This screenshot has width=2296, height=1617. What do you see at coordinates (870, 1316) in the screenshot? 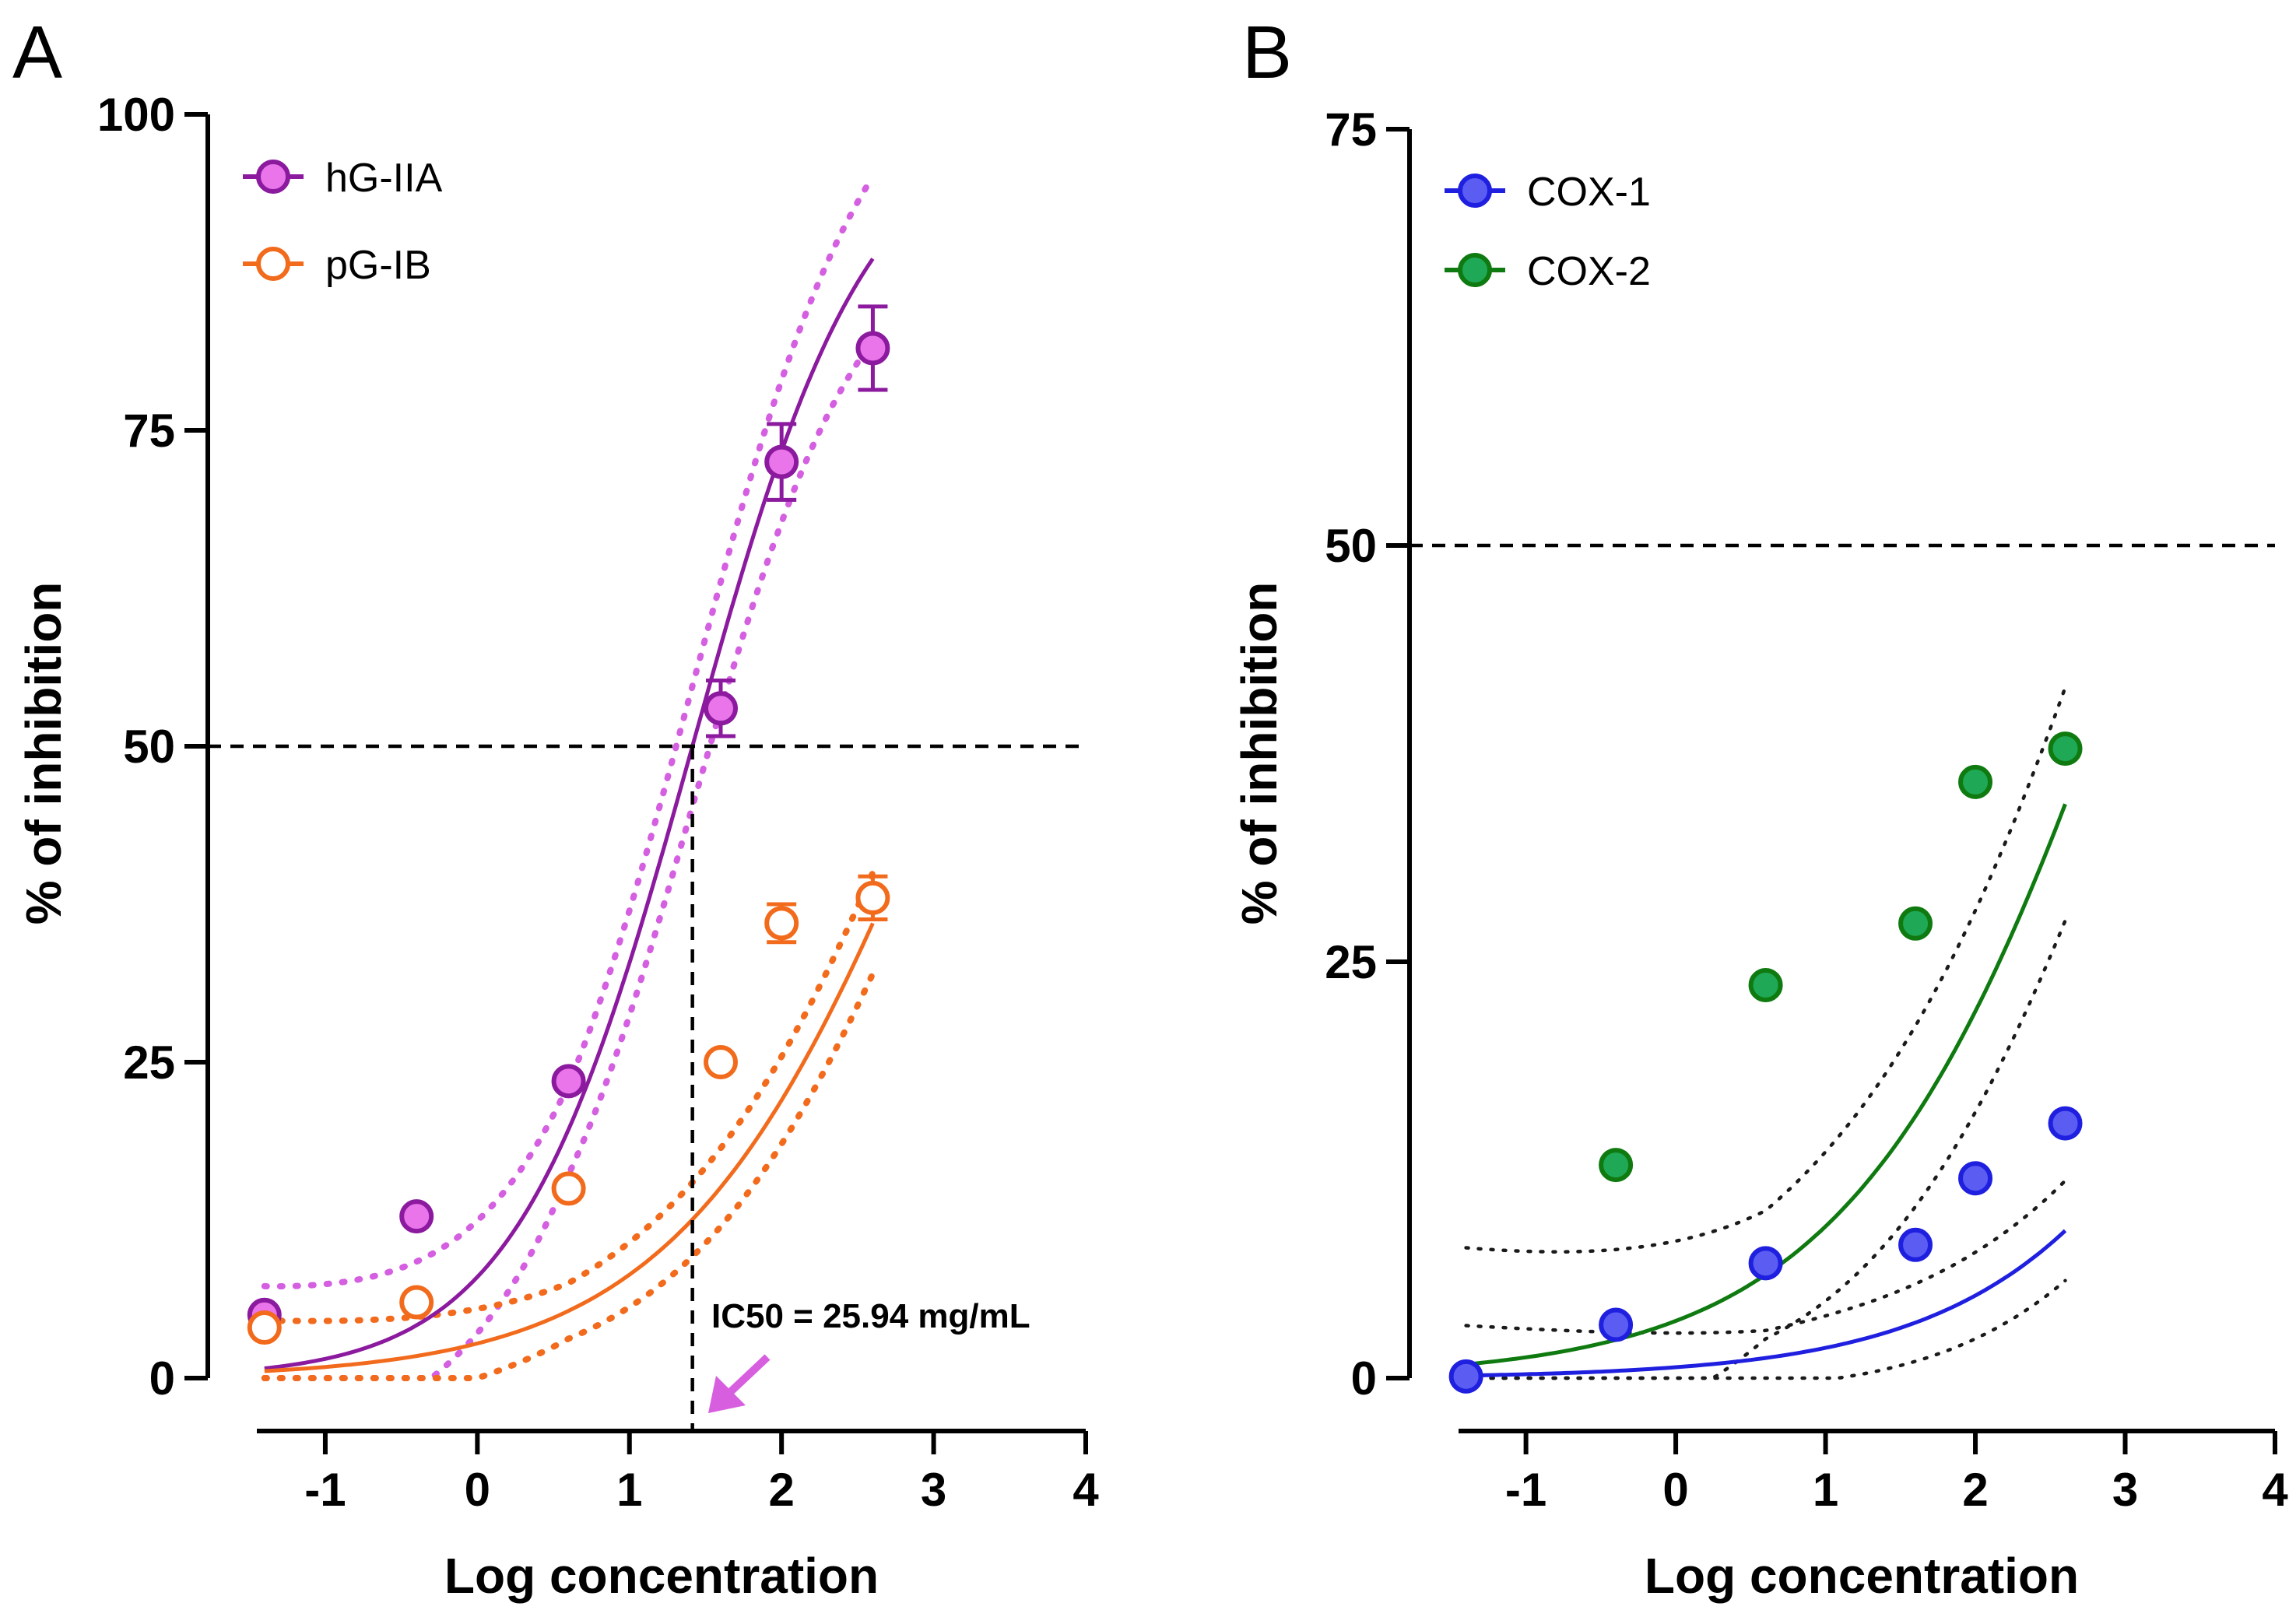
I see `panel-a-ic50-annotation: IC50 = 25.94 mg/mL` at bounding box center [870, 1316].